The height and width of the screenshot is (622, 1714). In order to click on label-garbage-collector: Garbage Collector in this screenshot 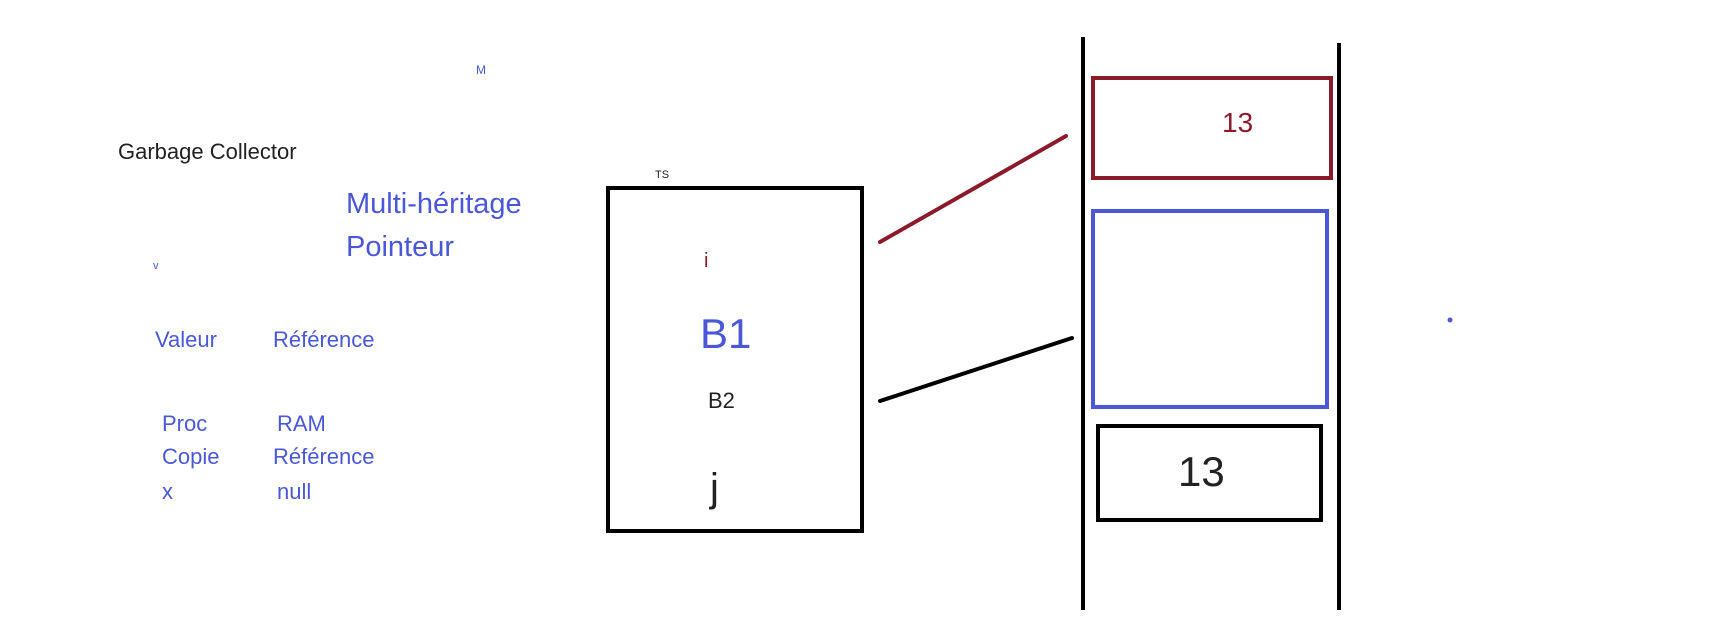, I will do `click(207, 151)`.